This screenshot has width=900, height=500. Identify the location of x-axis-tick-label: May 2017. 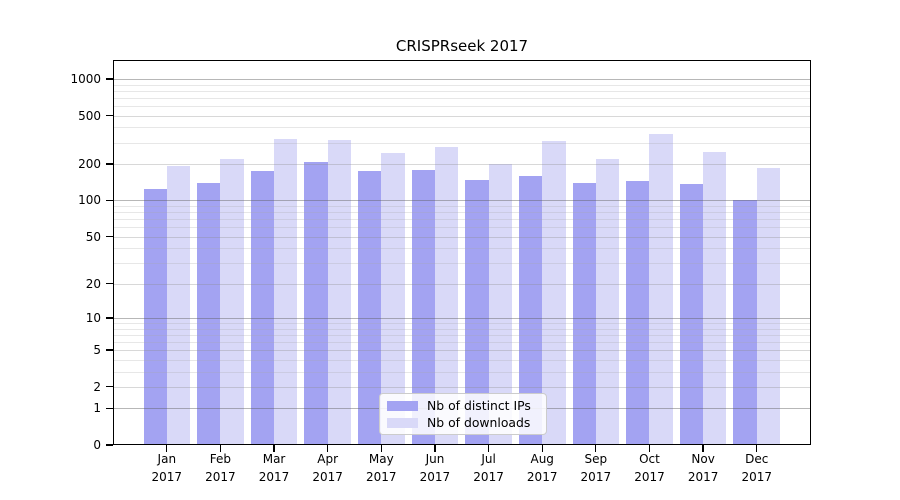
(381, 468).